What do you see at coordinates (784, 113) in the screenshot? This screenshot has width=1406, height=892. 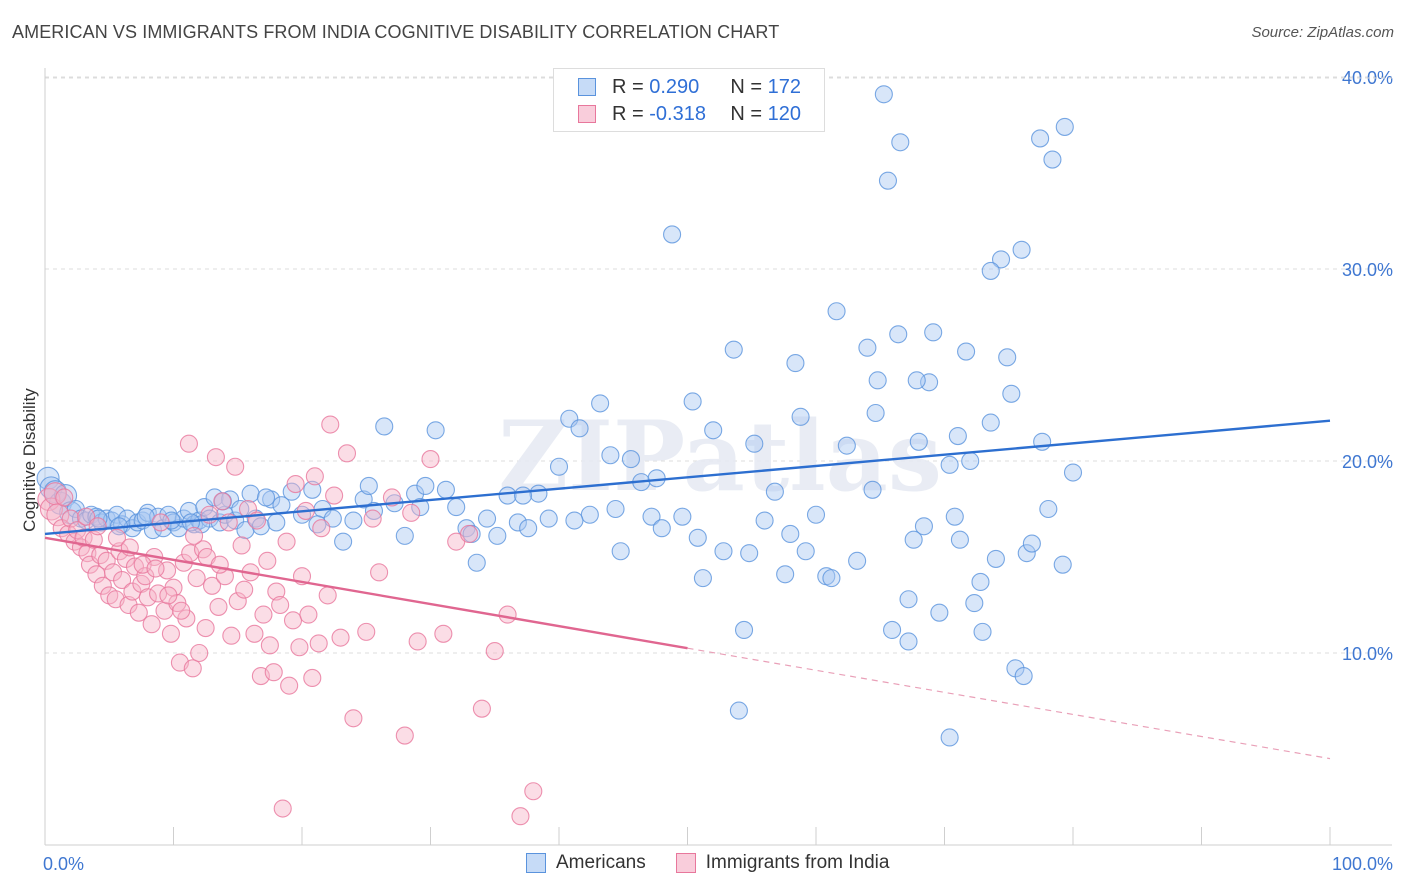 I see `legend-n-value: 120` at bounding box center [784, 113].